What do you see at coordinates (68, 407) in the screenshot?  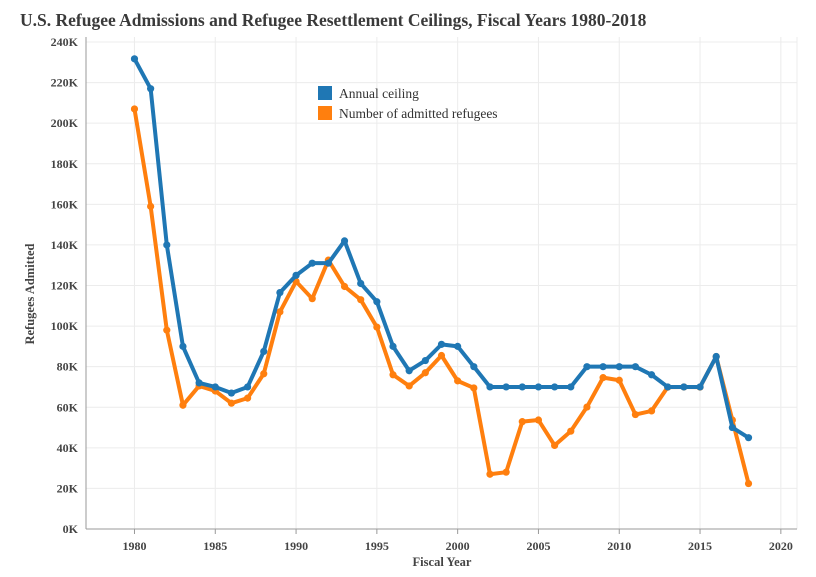 I see `y-tick-label: 60K` at bounding box center [68, 407].